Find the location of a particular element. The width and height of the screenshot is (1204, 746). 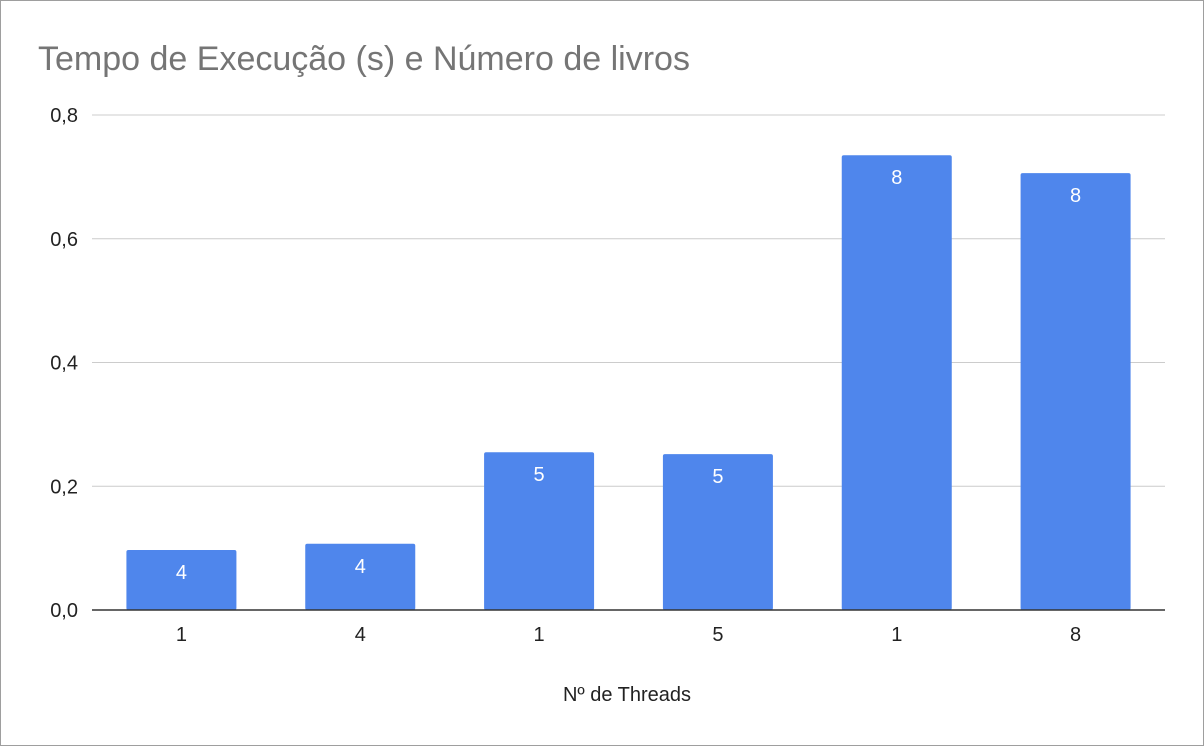

y-axis-ticks: 0,0 0,2 0,4 0,6 0,8 is located at coordinates (64, 363).